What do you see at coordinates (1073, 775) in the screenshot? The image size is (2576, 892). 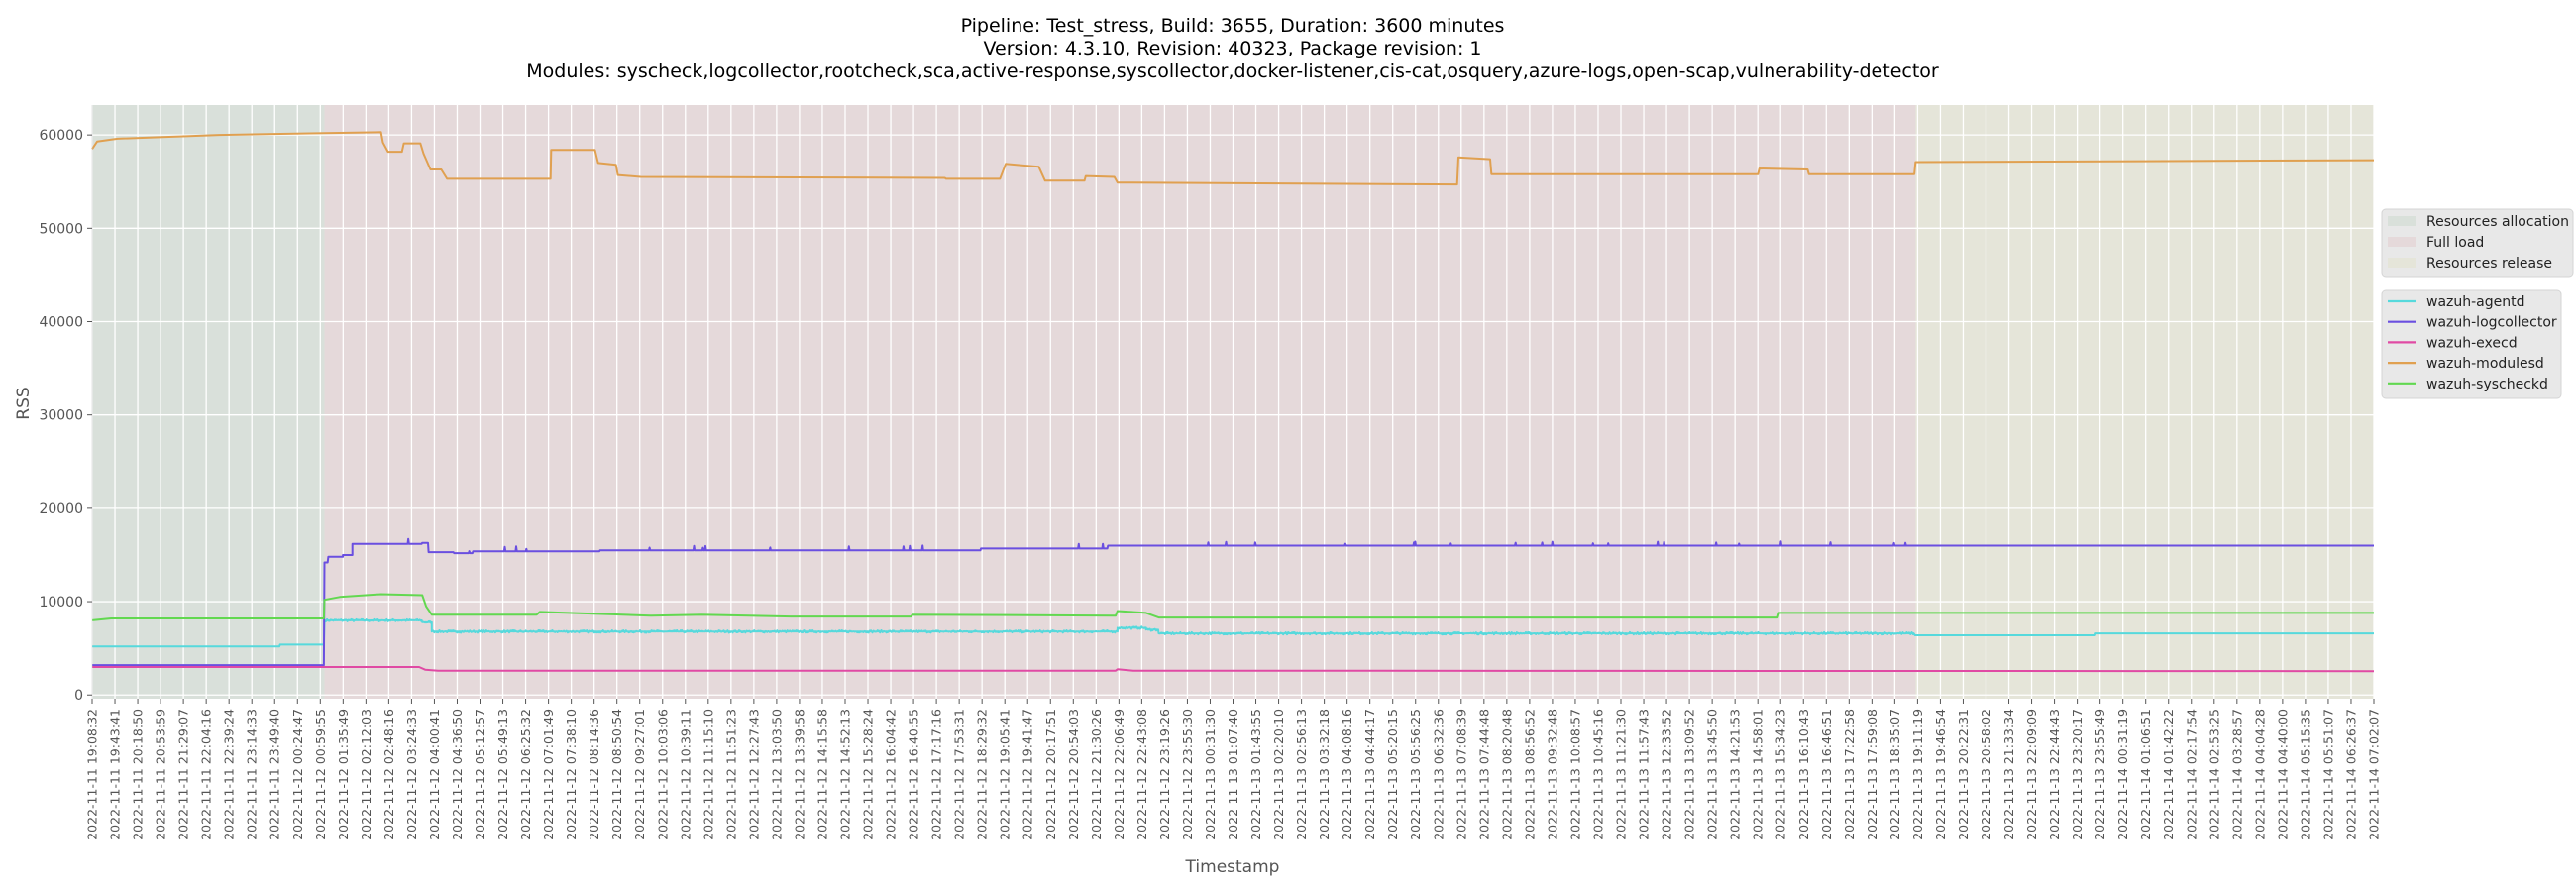 I see `x-tick-label: 2022-11-12 20:54:03` at bounding box center [1073, 775].